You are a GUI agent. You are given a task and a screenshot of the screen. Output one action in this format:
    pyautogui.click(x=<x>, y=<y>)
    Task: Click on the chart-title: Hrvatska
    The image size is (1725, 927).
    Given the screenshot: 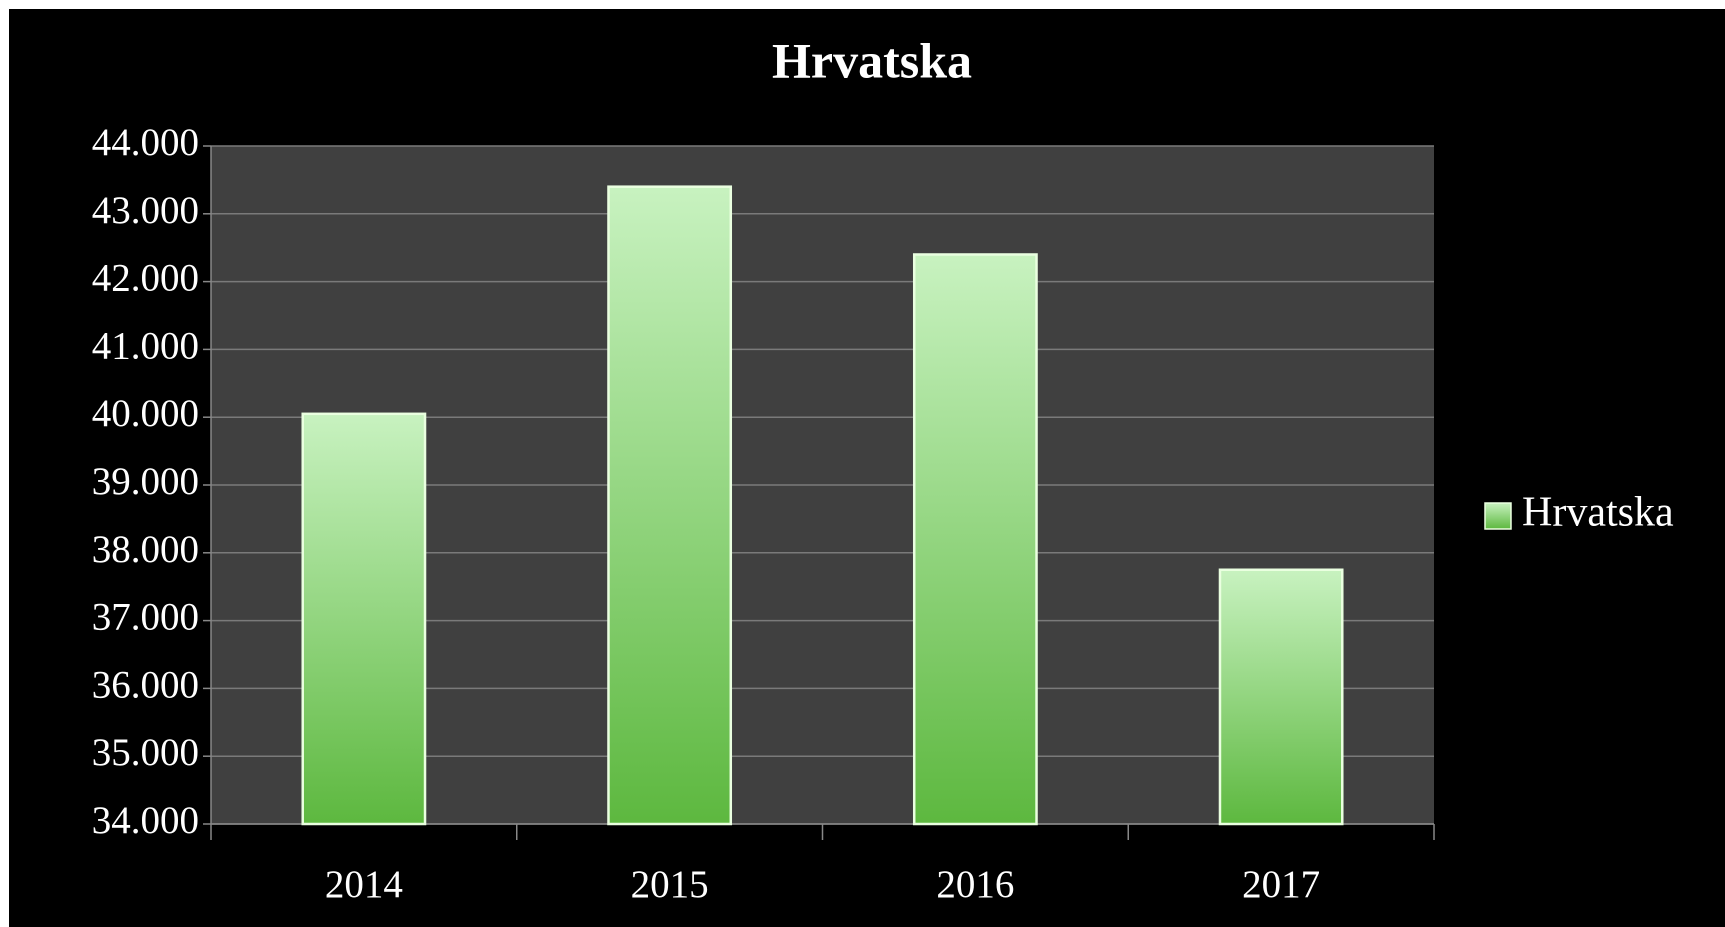 What is the action you would take?
    pyautogui.click(x=872, y=60)
    